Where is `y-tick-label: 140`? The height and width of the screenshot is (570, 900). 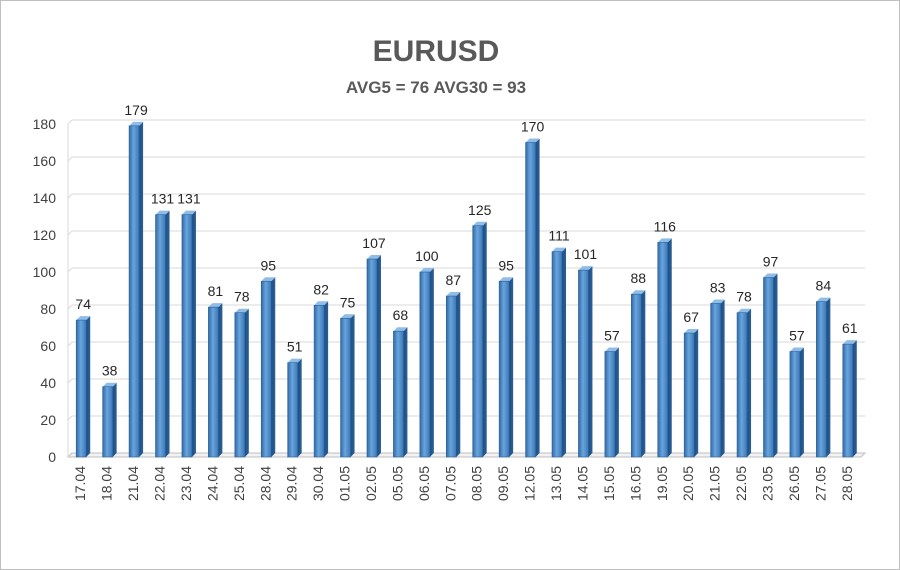
y-tick-label: 140 is located at coordinates (45, 198).